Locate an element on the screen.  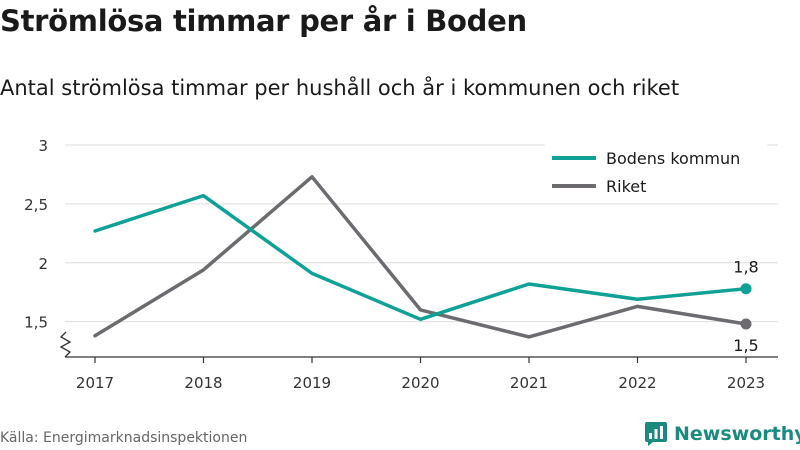
data-label-bodens-kommun: 1,8 is located at coordinates (745, 267).